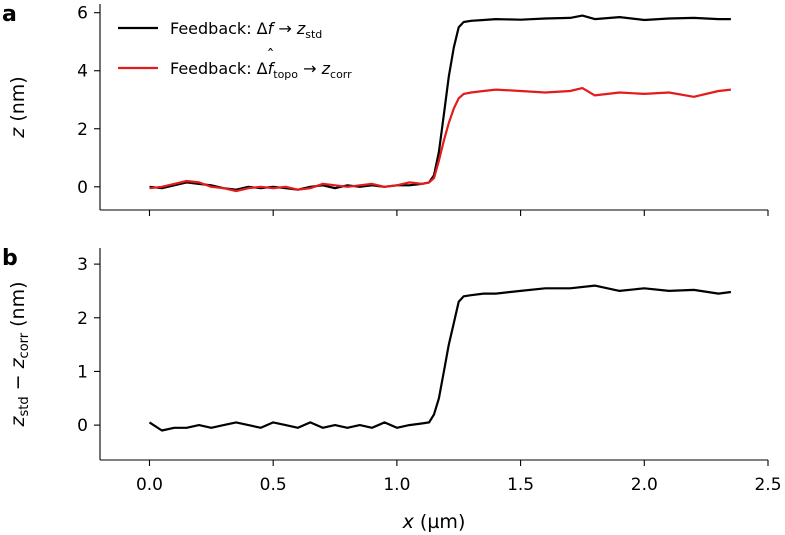  What do you see at coordinates (82, 14) in the screenshot?
I see `y-tick-label: 6` at bounding box center [82, 14].